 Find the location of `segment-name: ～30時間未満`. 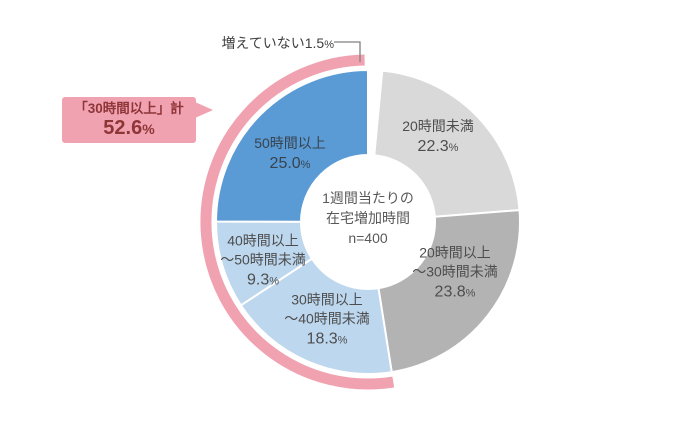

segment-name: ～30時間未満 is located at coordinates (455, 271).